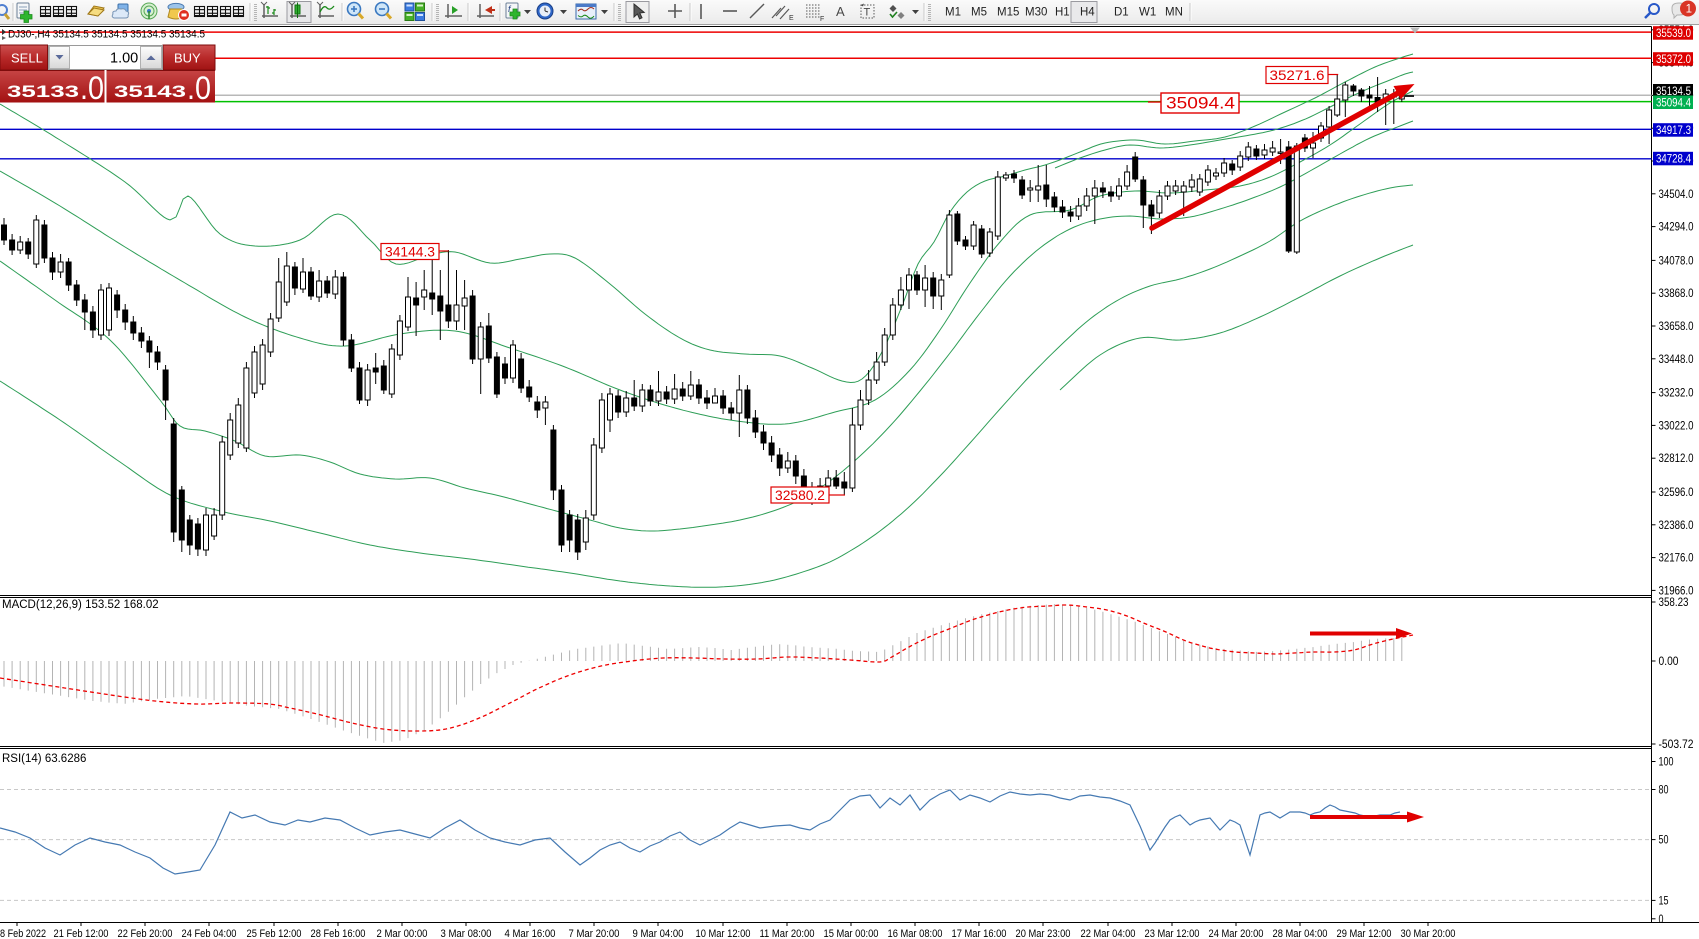  I want to click on svg-text: MACD(12,26,9) 153.52 168.02, so click(80, 605).